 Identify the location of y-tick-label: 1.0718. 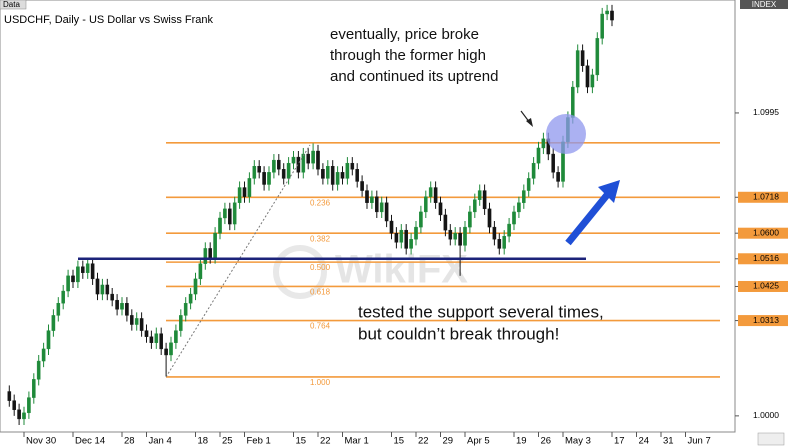
(766, 197).